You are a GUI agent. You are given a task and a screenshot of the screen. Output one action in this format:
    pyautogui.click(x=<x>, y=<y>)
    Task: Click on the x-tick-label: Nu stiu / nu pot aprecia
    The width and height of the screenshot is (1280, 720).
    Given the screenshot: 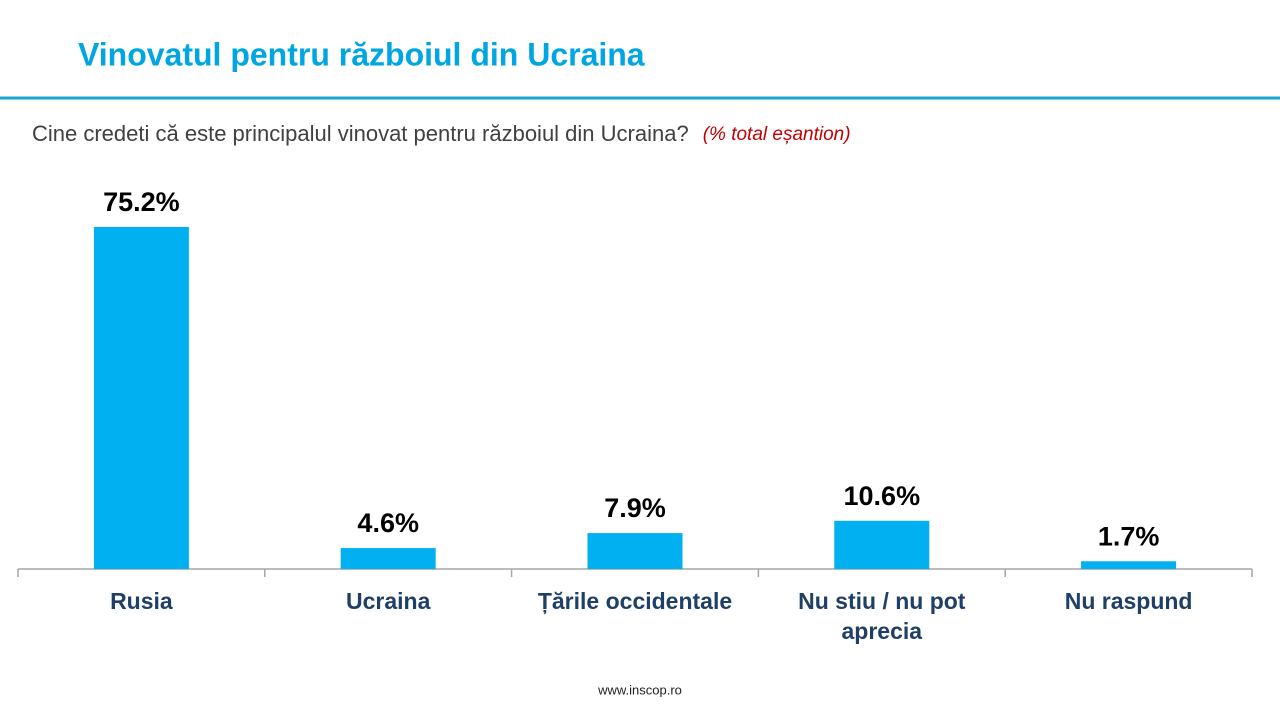 What is the action you would take?
    pyautogui.click(x=882, y=616)
    